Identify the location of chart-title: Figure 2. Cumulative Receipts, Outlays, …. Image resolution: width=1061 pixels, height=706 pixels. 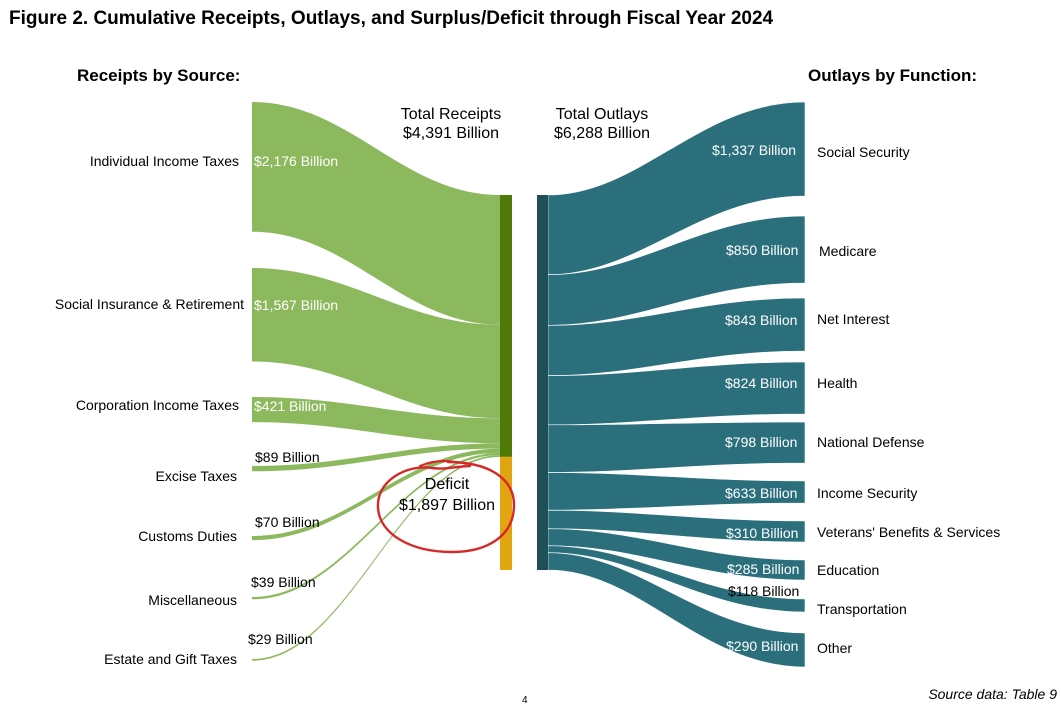
(391, 18).